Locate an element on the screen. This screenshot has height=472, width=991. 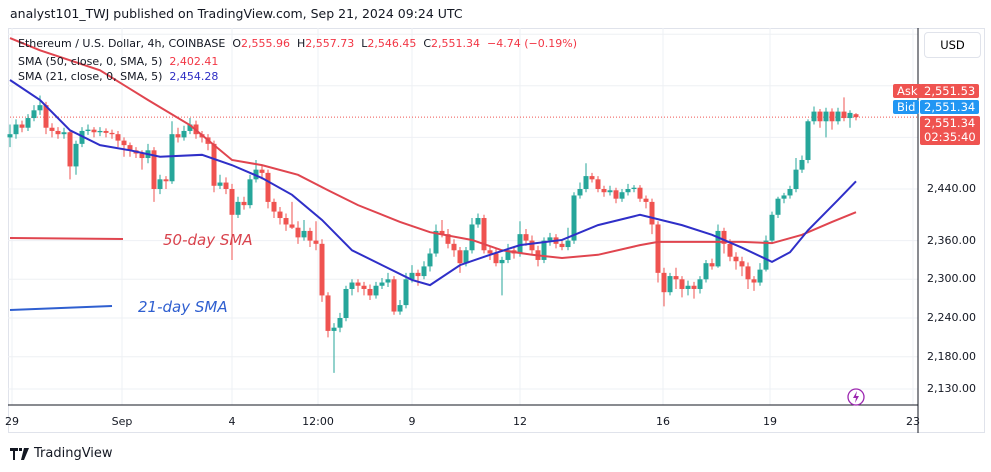
time-tick: 4 is located at coordinates (232, 421).